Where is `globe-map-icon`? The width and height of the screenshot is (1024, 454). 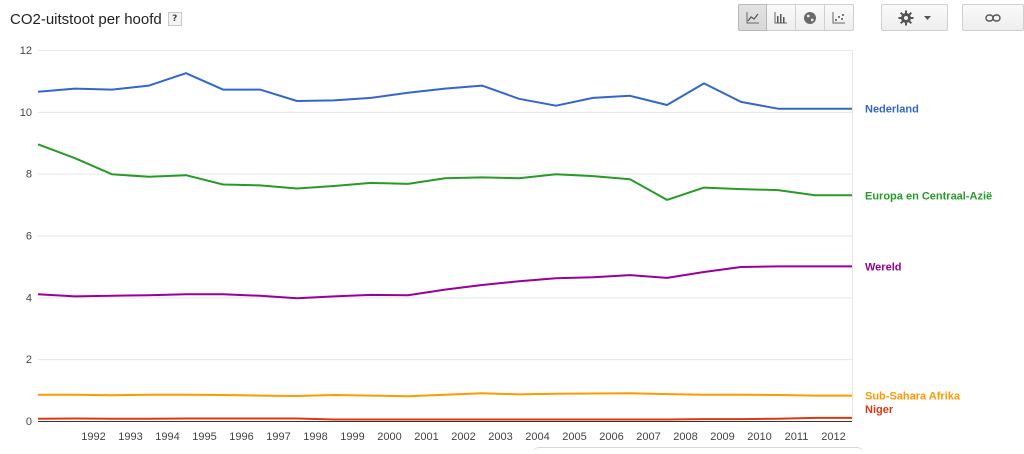 globe-map-icon is located at coordinates (810, 17).